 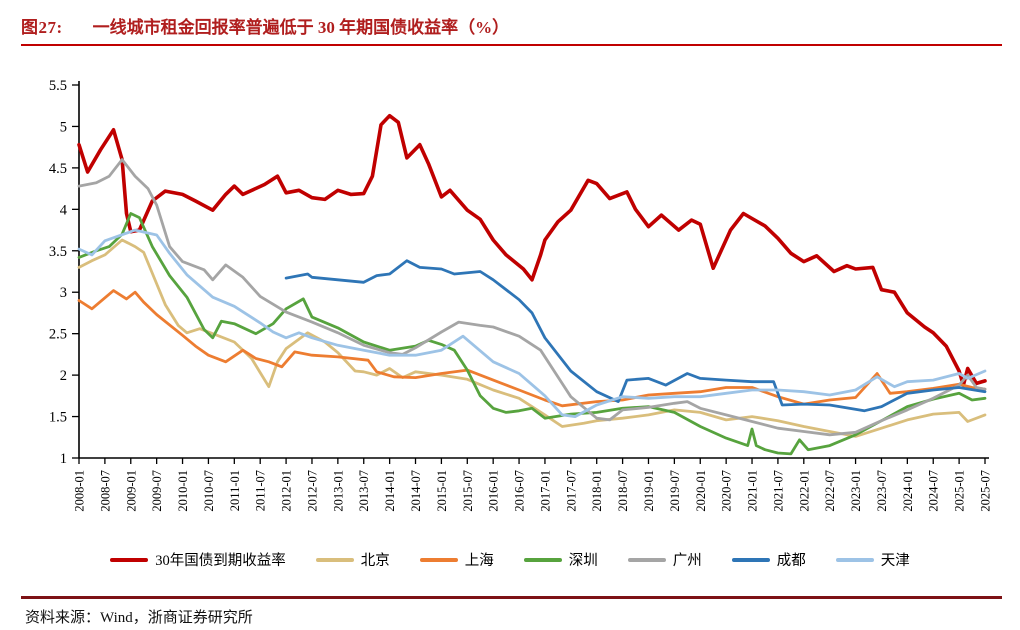 I want to click on x-tick-label: 2013-07, so click(x=364, y=491).